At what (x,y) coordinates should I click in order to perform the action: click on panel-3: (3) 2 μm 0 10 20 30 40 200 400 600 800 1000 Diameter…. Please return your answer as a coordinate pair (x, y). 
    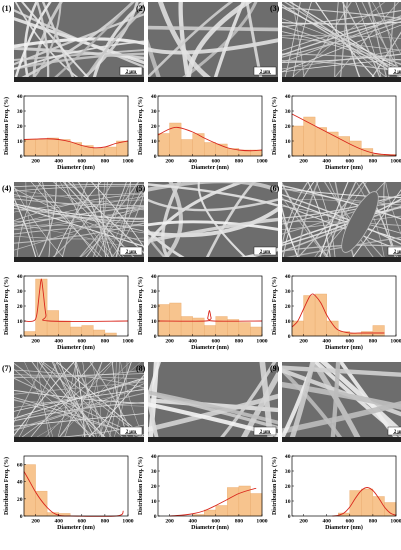
    Looking at the image, I should click on (335, 86).